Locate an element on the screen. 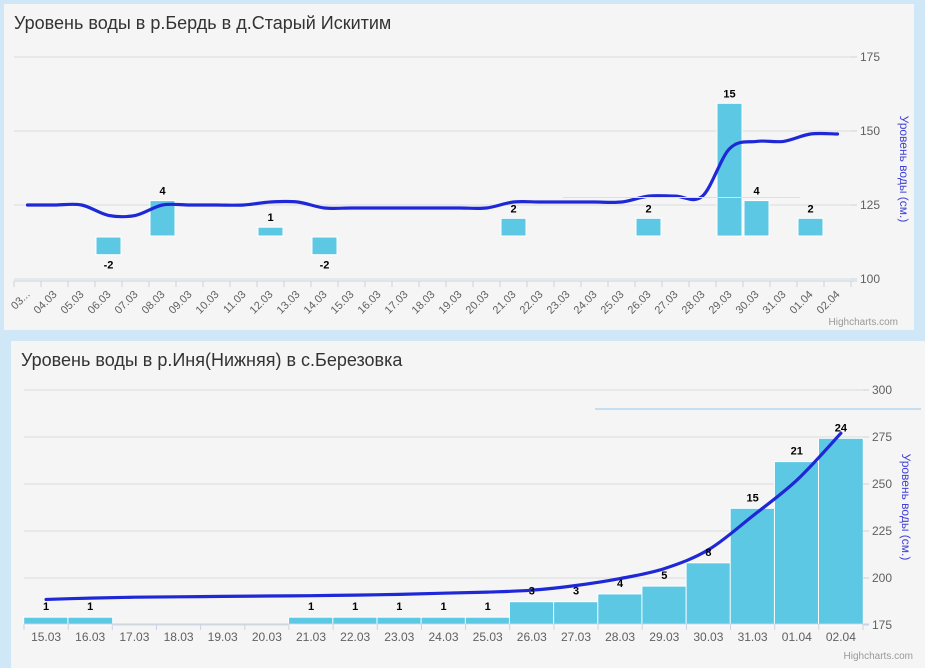 The image size is (925, 668). bar-value-label: 3 is located at coordinates (532, 592).